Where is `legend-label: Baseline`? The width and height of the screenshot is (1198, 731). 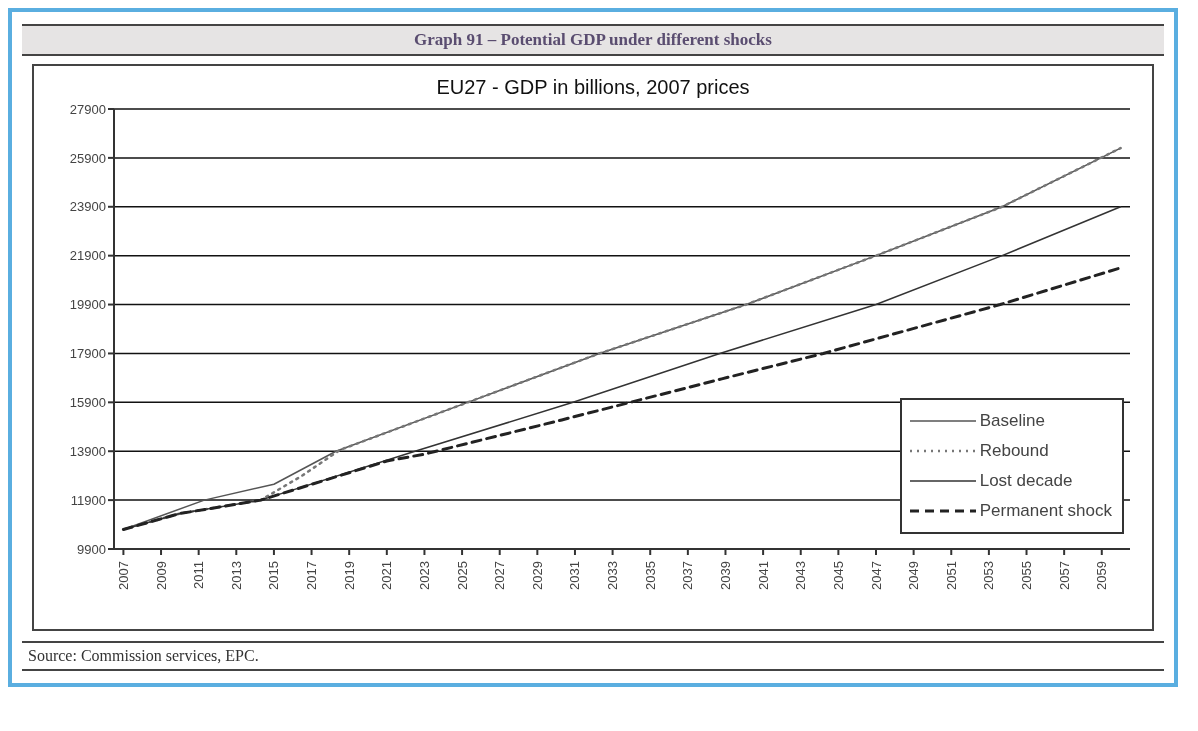
legend-label: Baseline is located at coordinates (1012, 421).